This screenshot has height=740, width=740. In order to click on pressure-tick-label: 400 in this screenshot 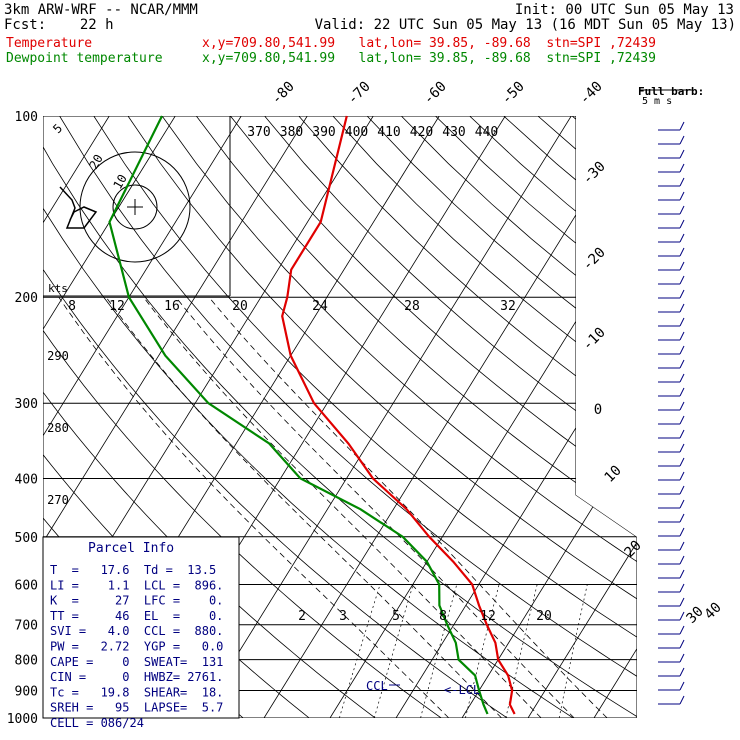, I will do `click(26, 479)`.